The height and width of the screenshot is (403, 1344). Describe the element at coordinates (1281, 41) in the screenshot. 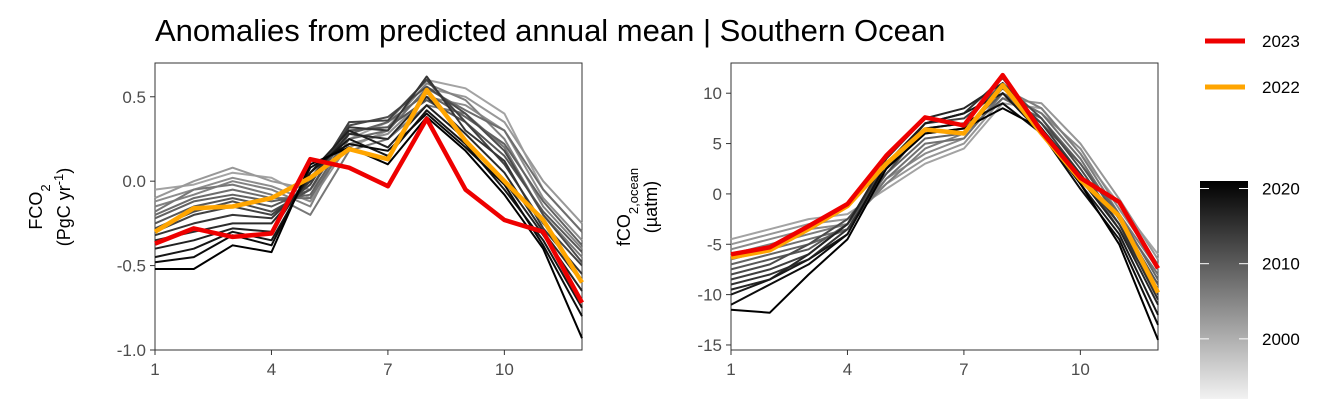

I see `legend-label-2023: 2023` at that location.